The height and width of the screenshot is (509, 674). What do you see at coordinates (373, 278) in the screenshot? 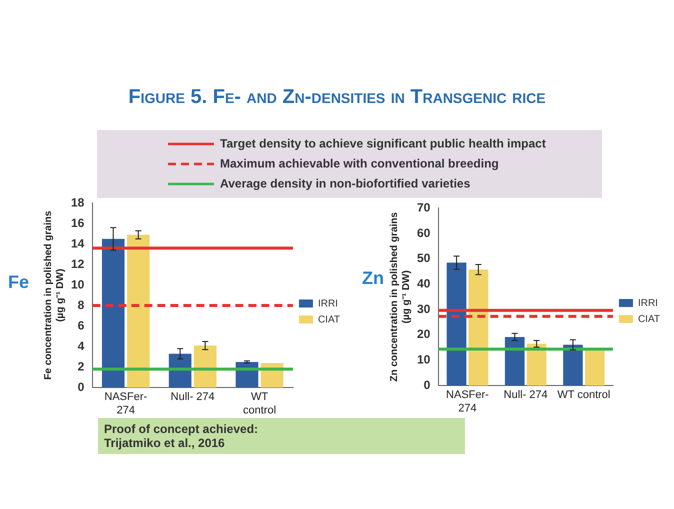
I see `text: Zn` at bounding box center [373, 278].